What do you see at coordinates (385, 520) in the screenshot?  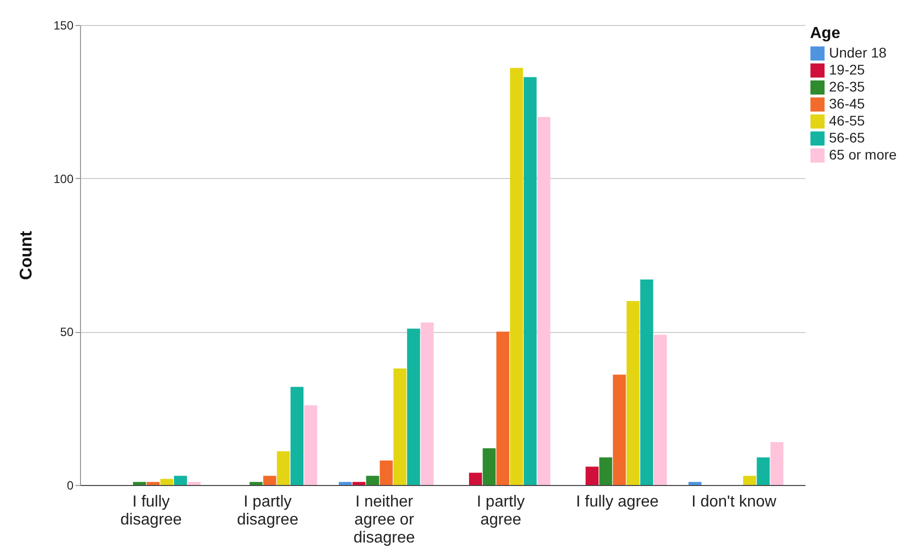 I see `x-tick-label: I neither agree or disagree` at bounding box center [385, 520].